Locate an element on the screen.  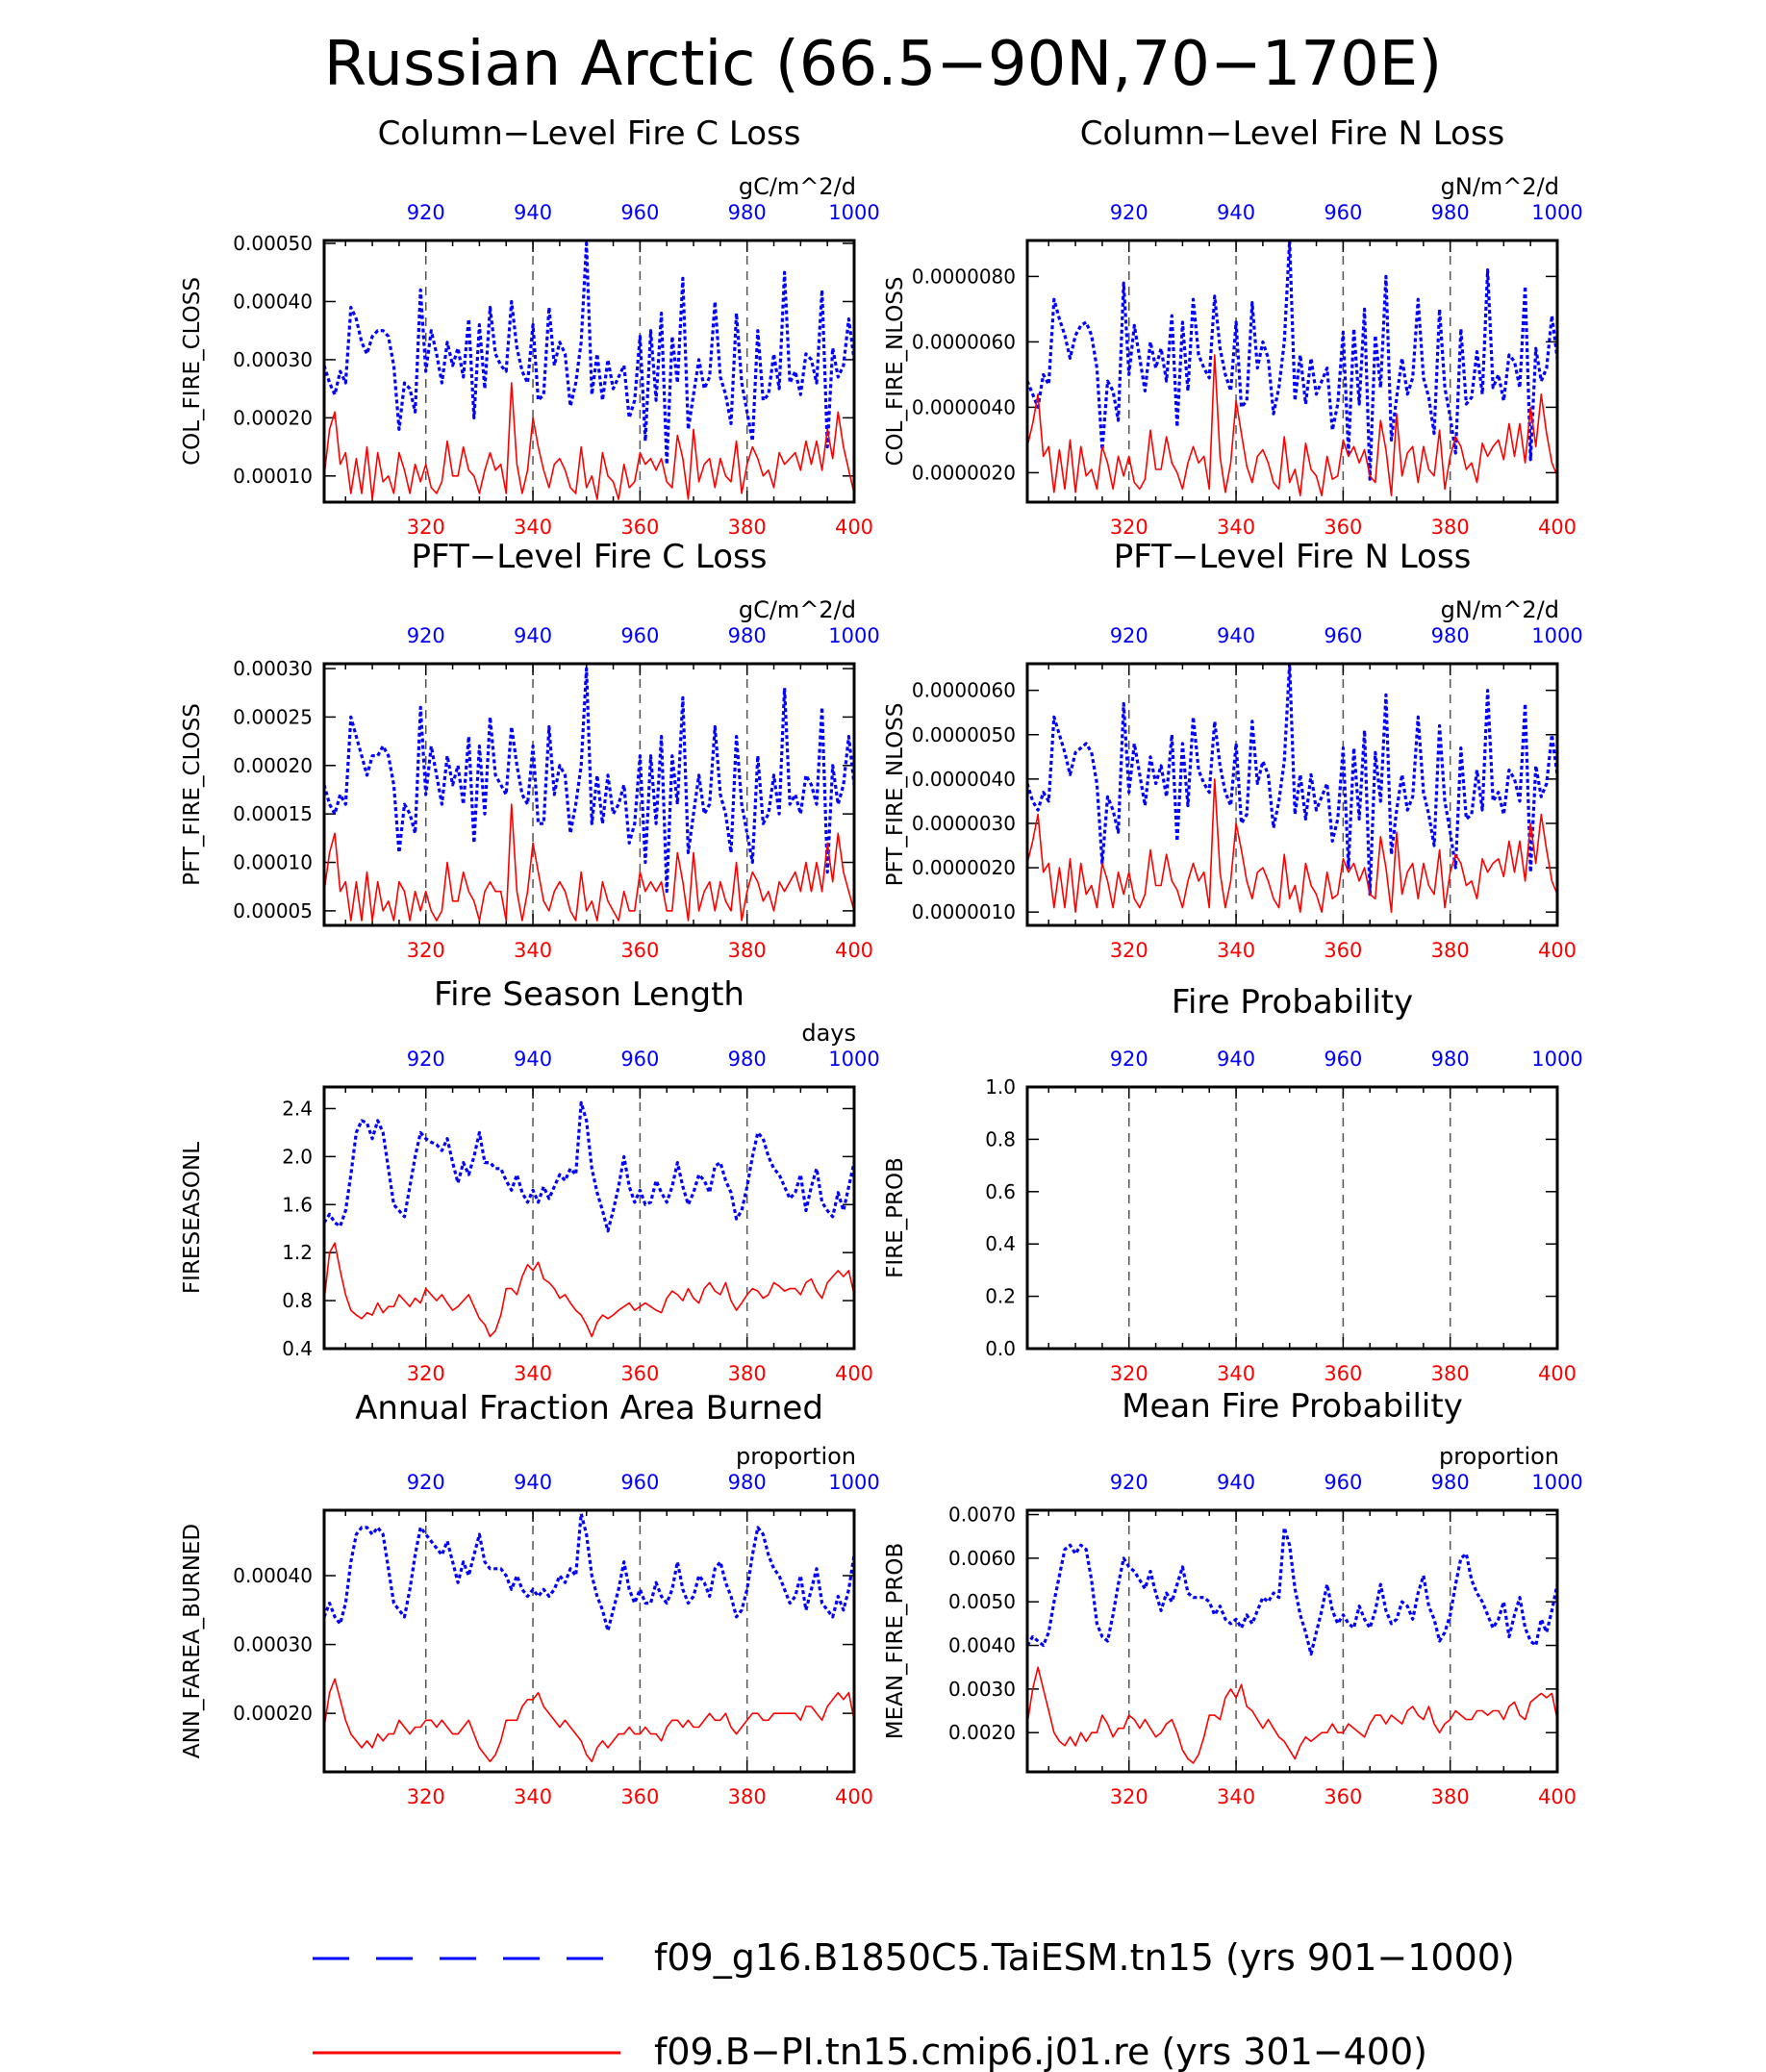
panel-title: Column−Level Fire N Loss is located at coordinates (1292, 133).